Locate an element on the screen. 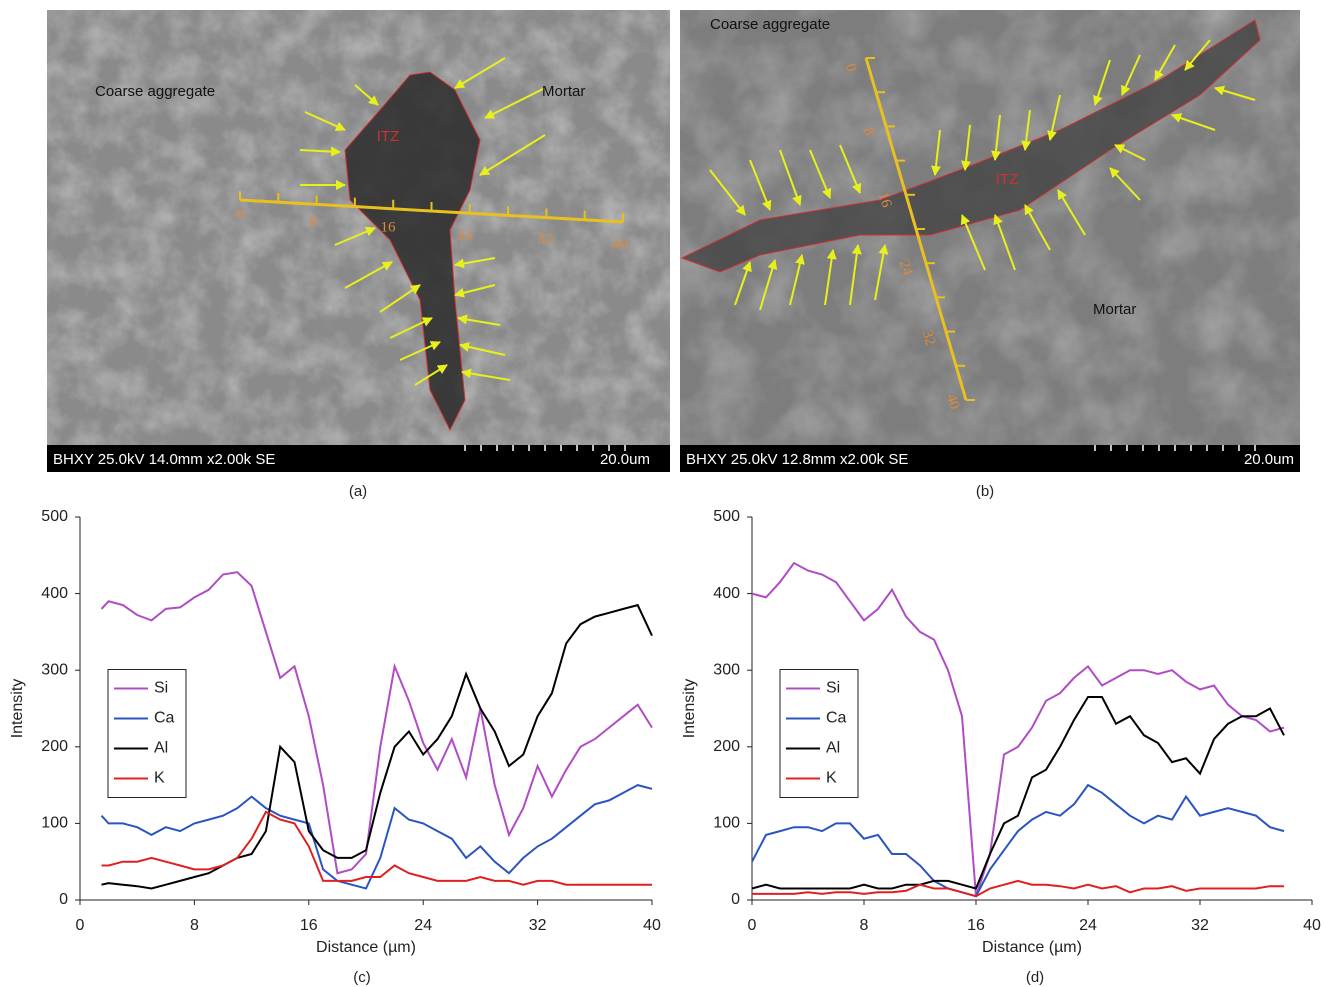 This screenshot has height=987, width=1326. caption: (b) is located at coordinates (985, 491).